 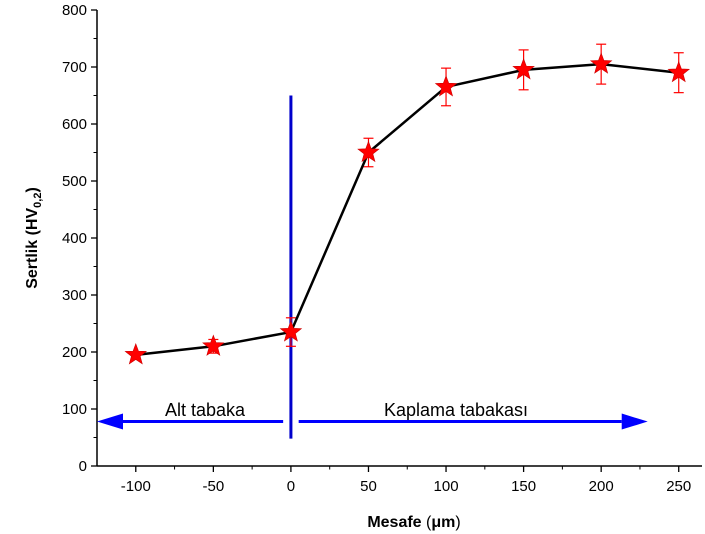 I want to click on y-tick-label: 0, so click(x=83, y=466).